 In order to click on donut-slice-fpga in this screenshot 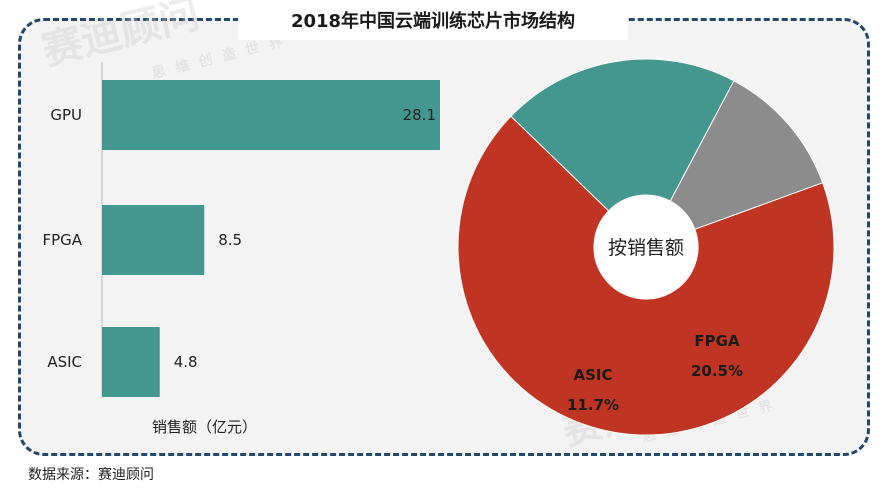, I will do `click(622, 135)`.